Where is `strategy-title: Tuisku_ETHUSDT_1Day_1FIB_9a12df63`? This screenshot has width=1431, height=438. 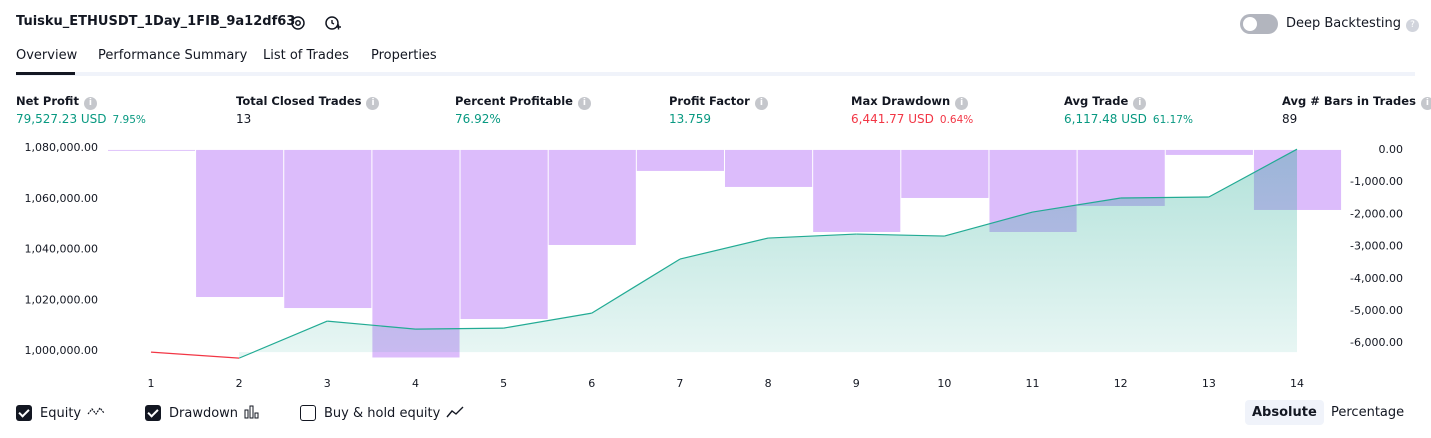 strategy-title: Tuisku_ETHUSDT_1Day_1FIB_9a12df63 is located at coordinates (156, 21).